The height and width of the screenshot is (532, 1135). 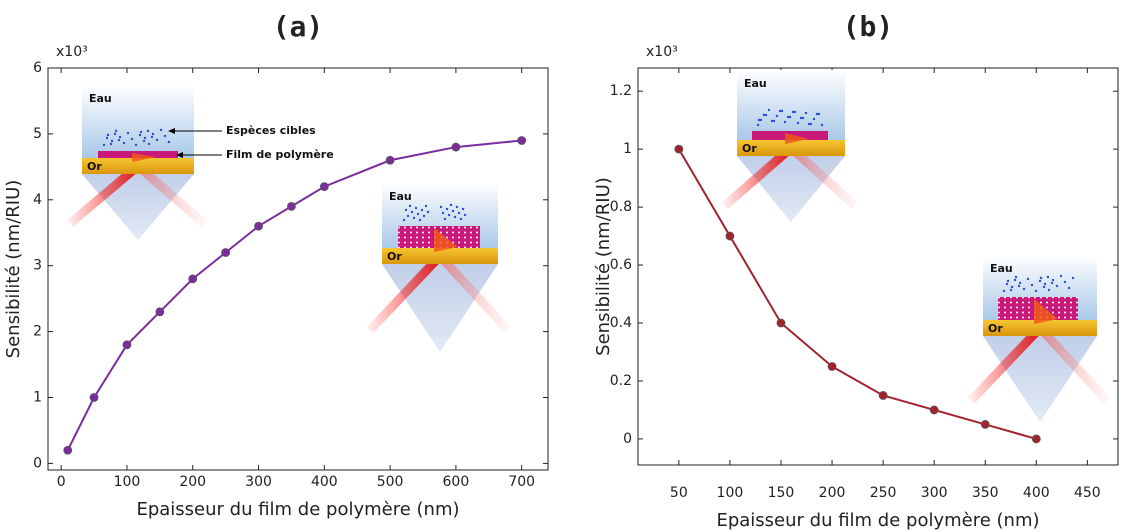 What do you see at coordinates (37, 134) in the screenshot?
I see `y-tick-label: 5` at bounding box center [37, 134].